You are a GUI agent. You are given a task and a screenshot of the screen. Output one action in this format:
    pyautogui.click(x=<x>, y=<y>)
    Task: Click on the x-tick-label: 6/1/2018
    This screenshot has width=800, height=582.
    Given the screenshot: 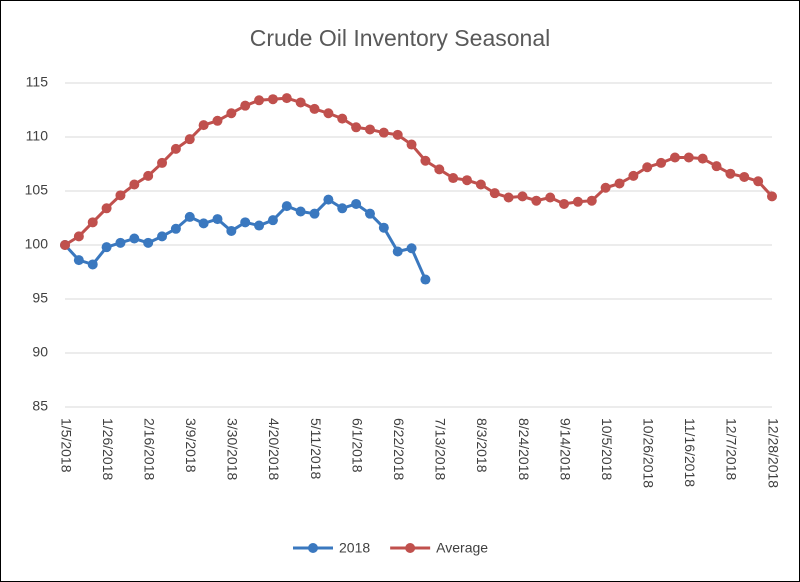 What is the action you would take?
    pyautogui.click(x=357, y=445)
    